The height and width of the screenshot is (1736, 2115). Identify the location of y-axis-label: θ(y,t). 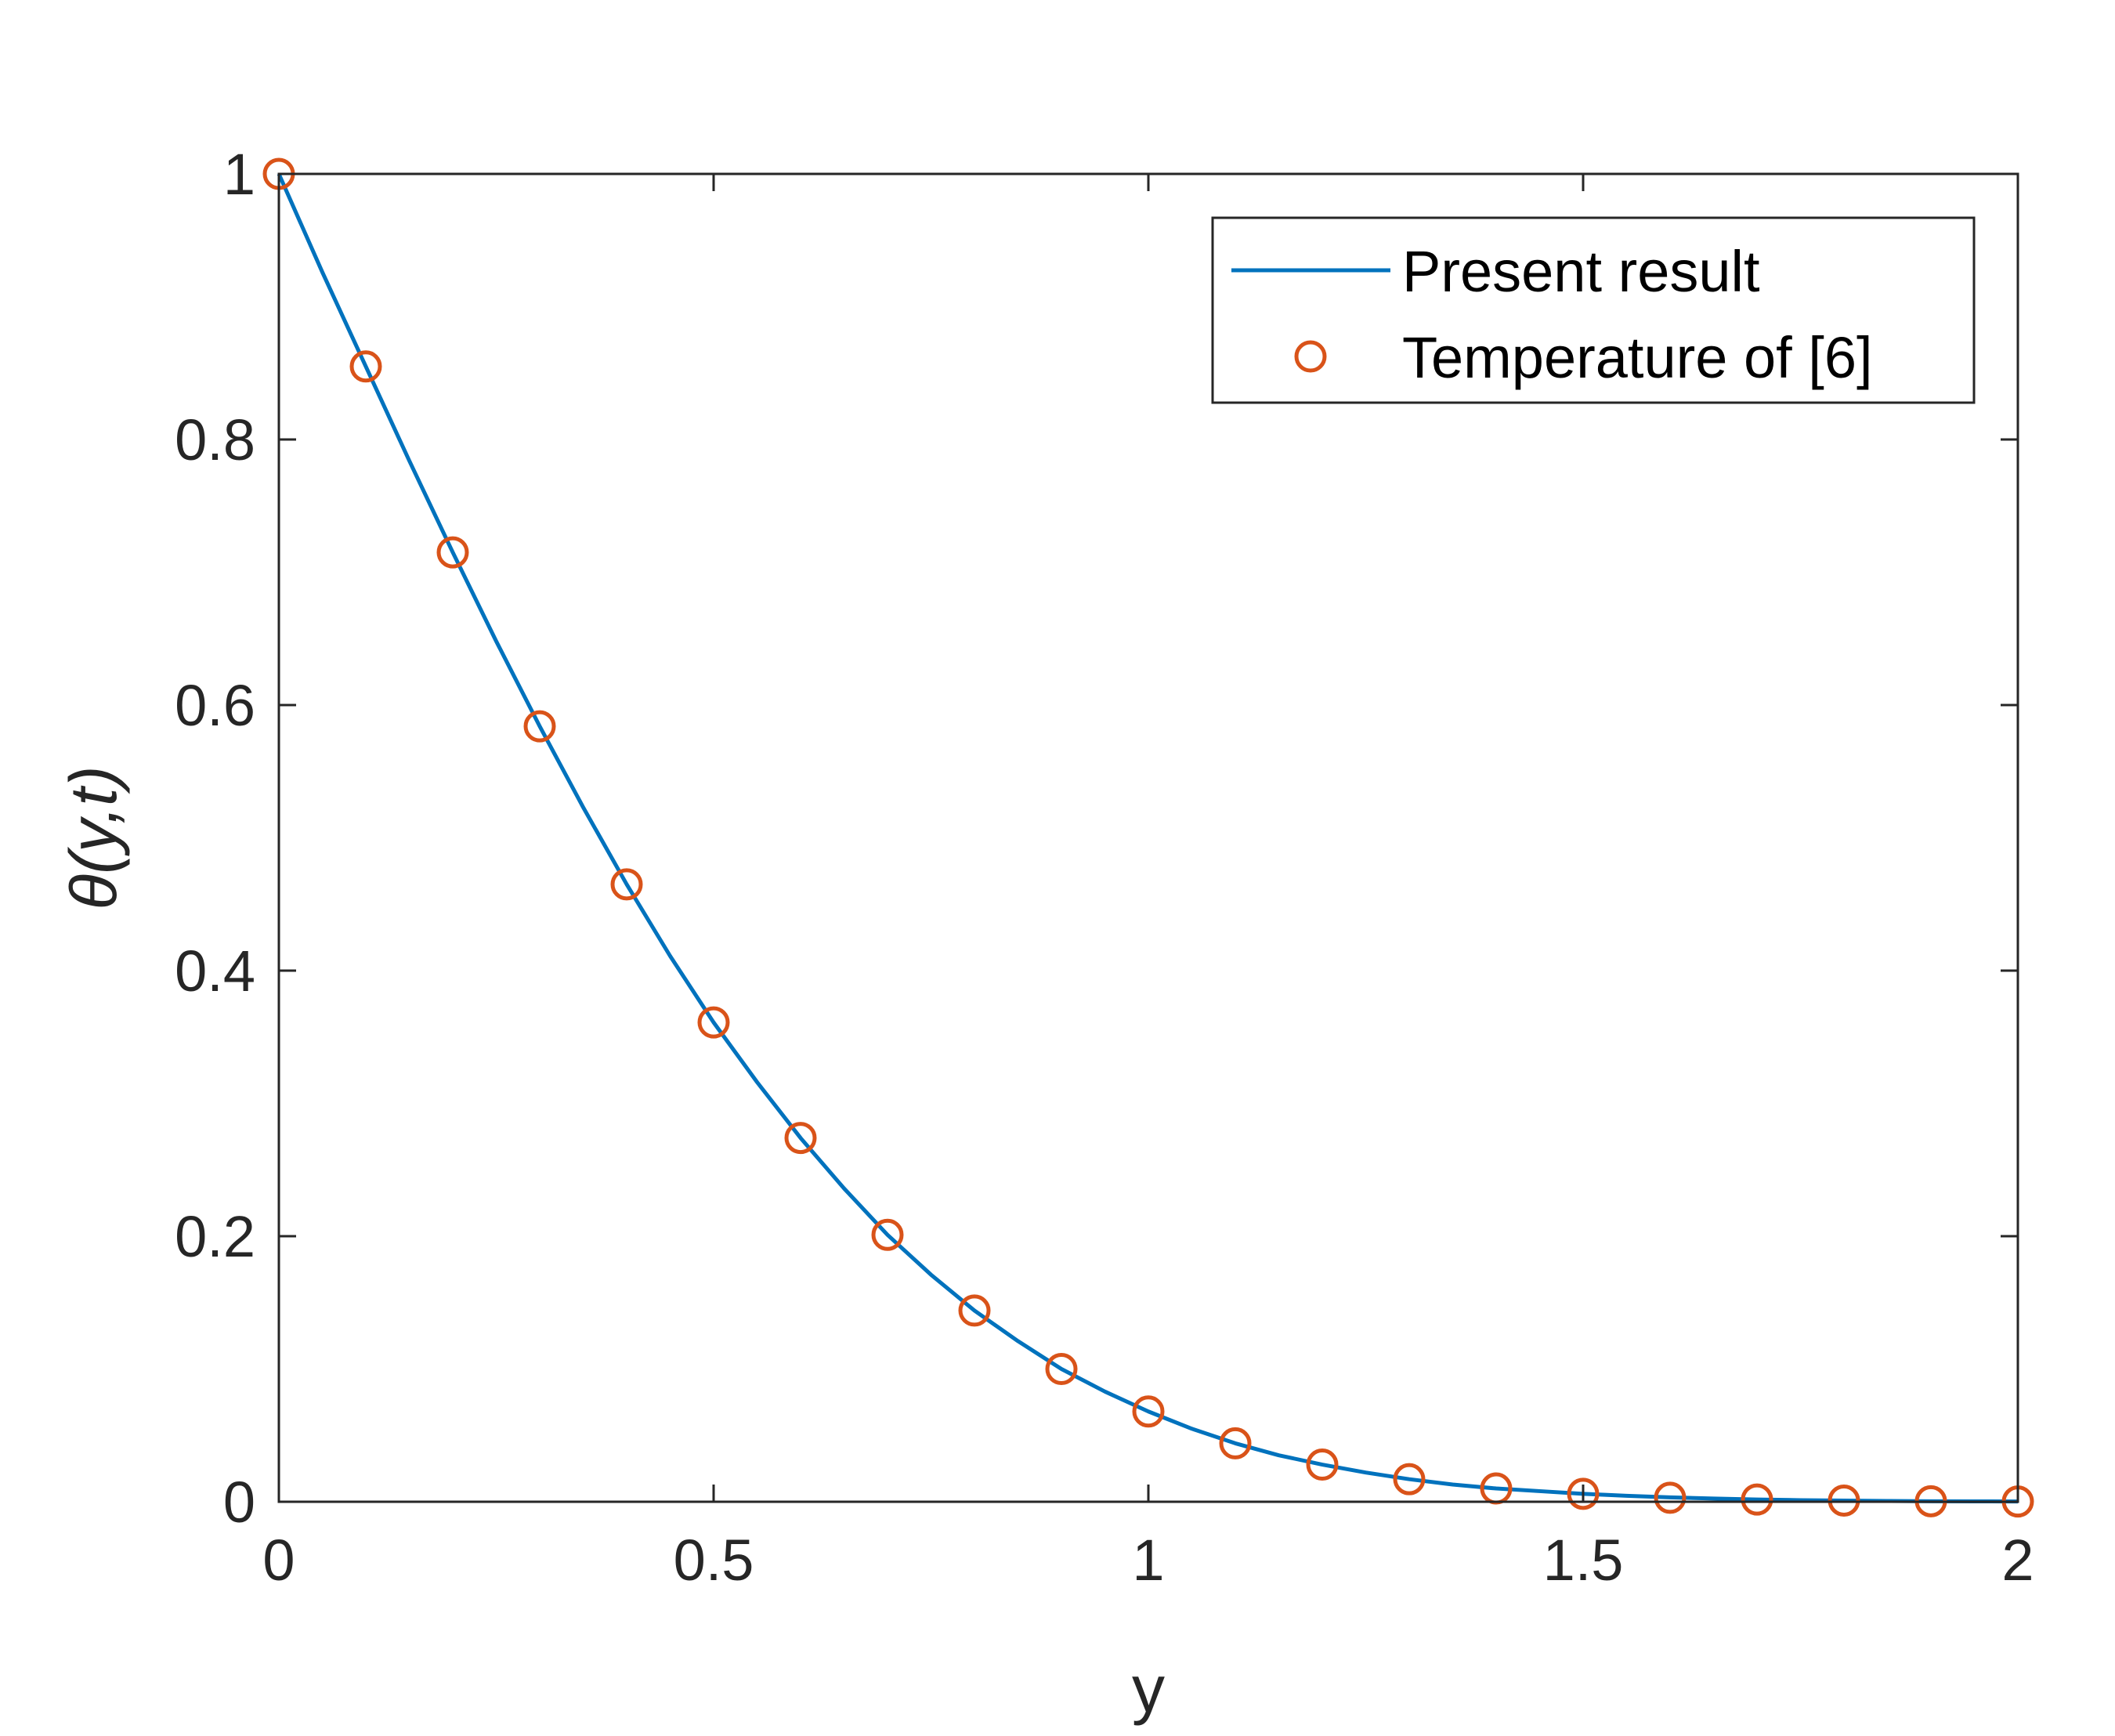
(93, 838).